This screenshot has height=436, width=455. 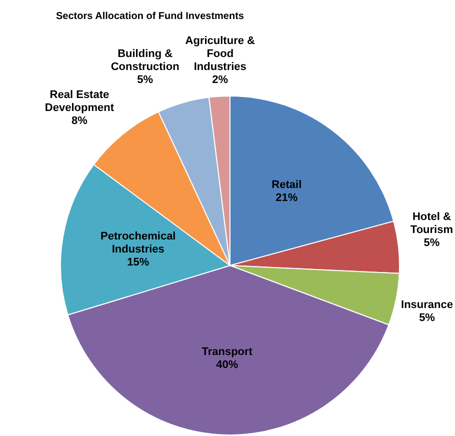 I want to click on slice-label: Agriculture & Food Industries, so click(x=220, y=53).